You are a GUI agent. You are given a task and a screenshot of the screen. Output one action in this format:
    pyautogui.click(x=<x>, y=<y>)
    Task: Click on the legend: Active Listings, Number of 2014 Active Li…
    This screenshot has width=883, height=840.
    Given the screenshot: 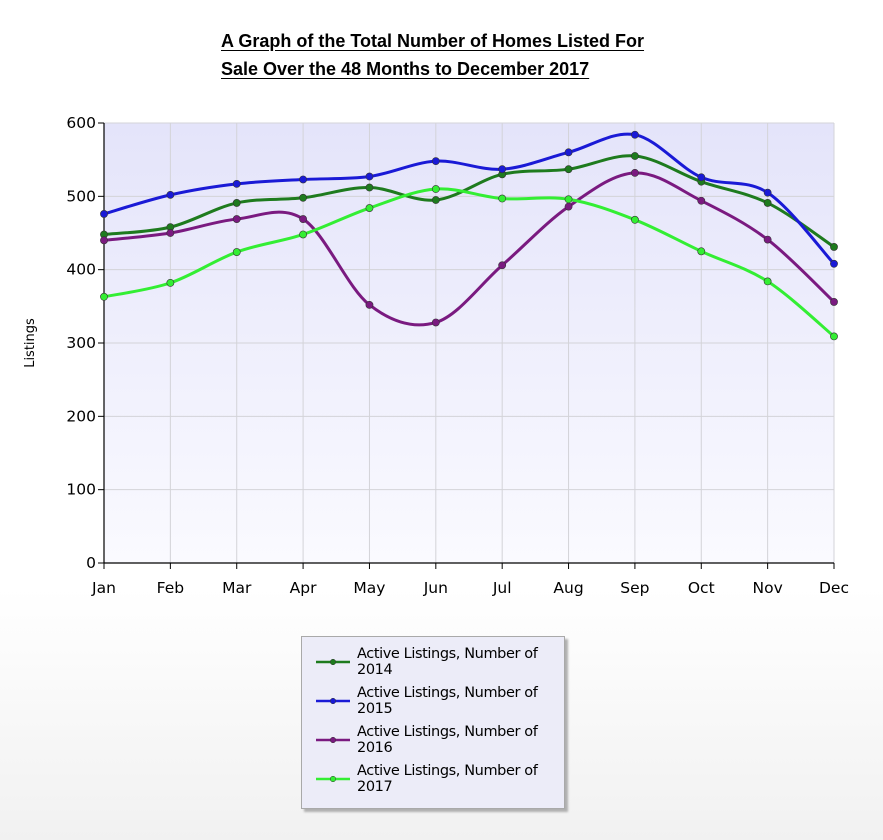 What is the action you would take?
    pyautogui.click(x=433, y=722)
    